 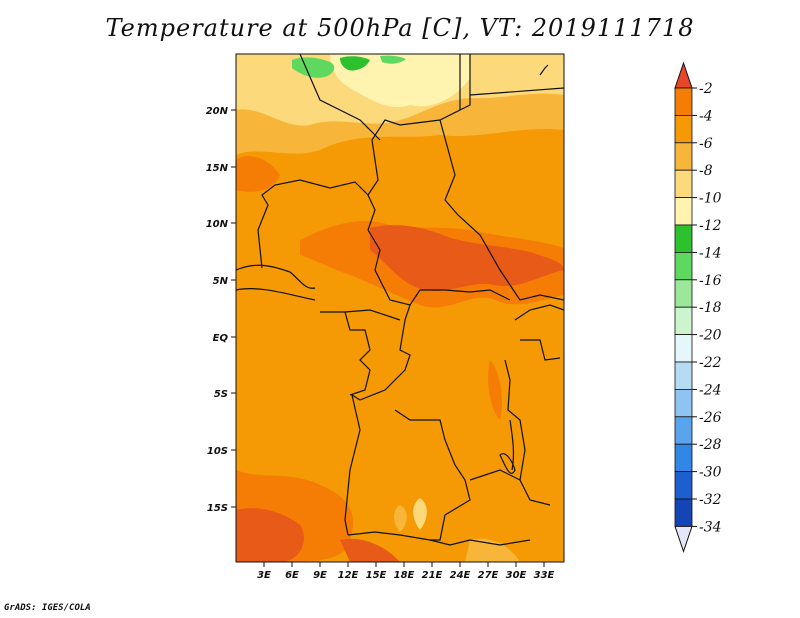 I want to click on colorbar-bottom-arrow, so click(x=683, y=539).